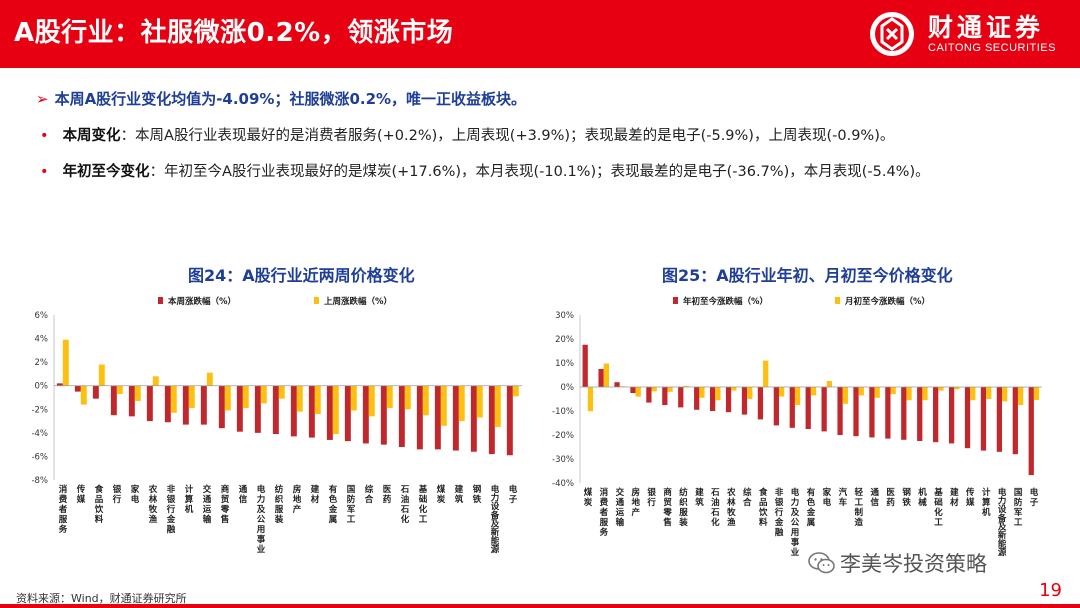  What do you see at coordinates (887, 301) in the screenshot?
I see `legend-label: 月初至今涨跌幅（%）` at bounding box center [887, 301].